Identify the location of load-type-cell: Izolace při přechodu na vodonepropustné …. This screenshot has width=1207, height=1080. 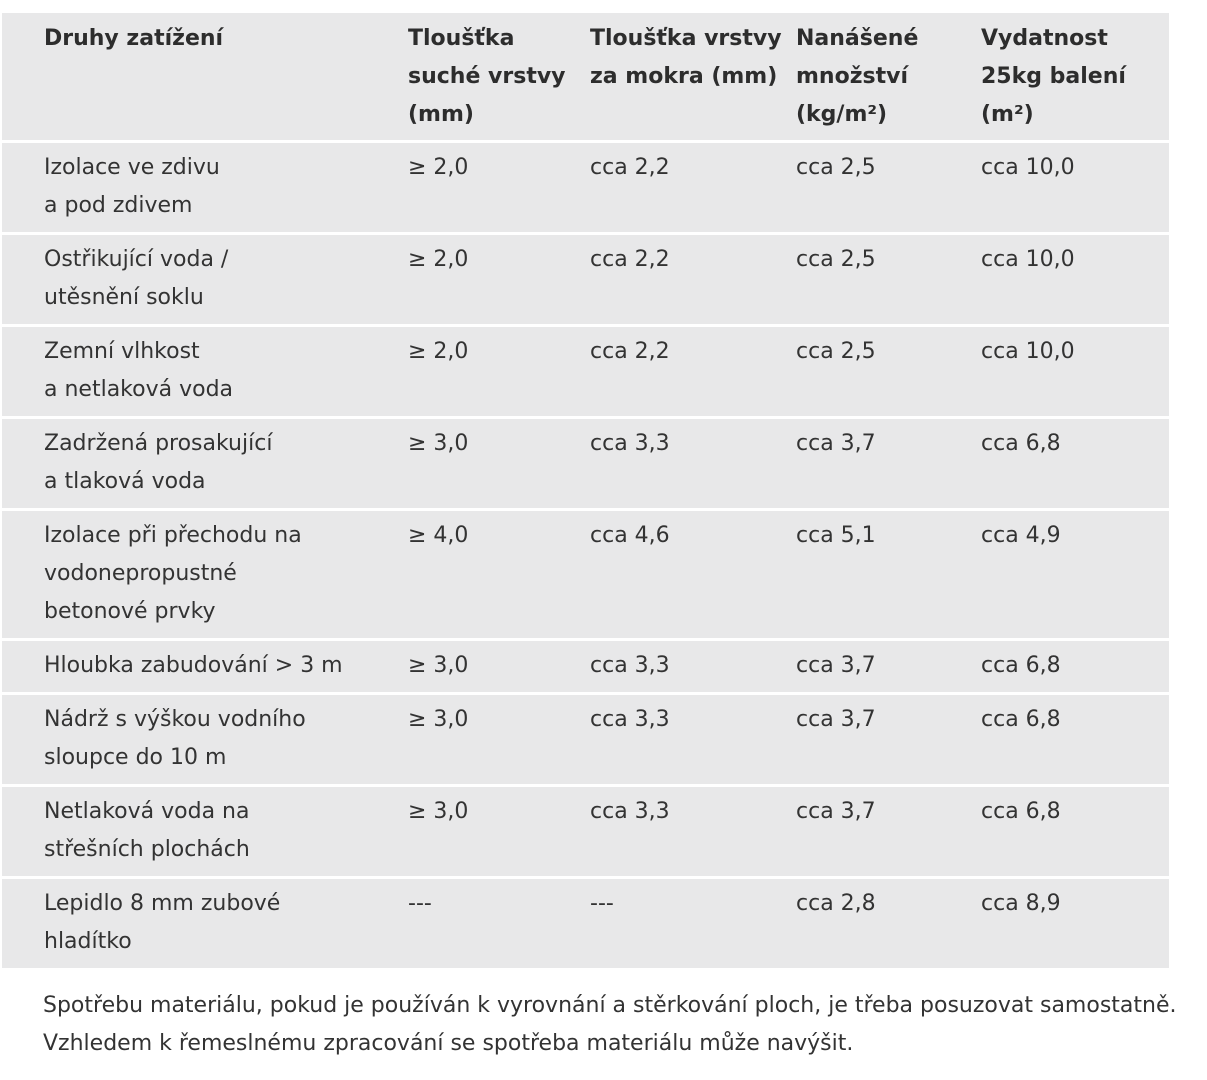
(204, 576).